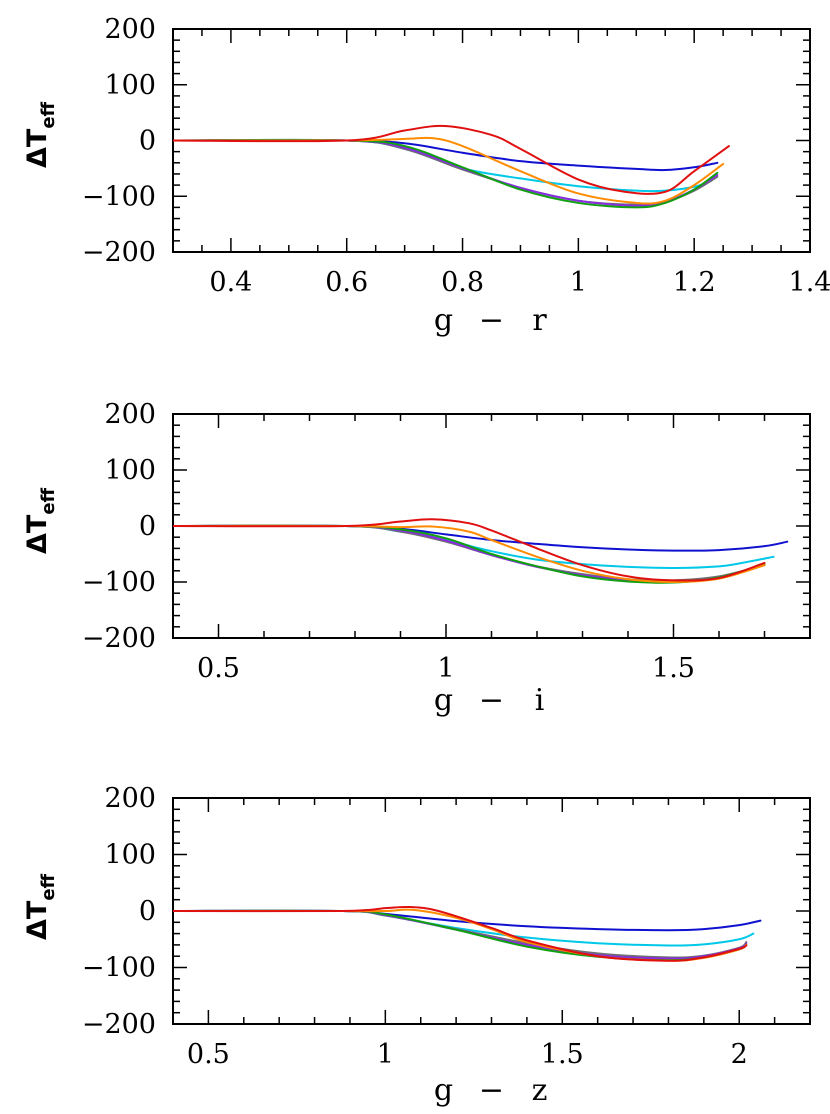 This screenshot has width=830, height=1114. What do you see at coordinates (230, 282) in the screenshot?
I see `x-tick-label: 0.4` at bounding box center [230, 282].